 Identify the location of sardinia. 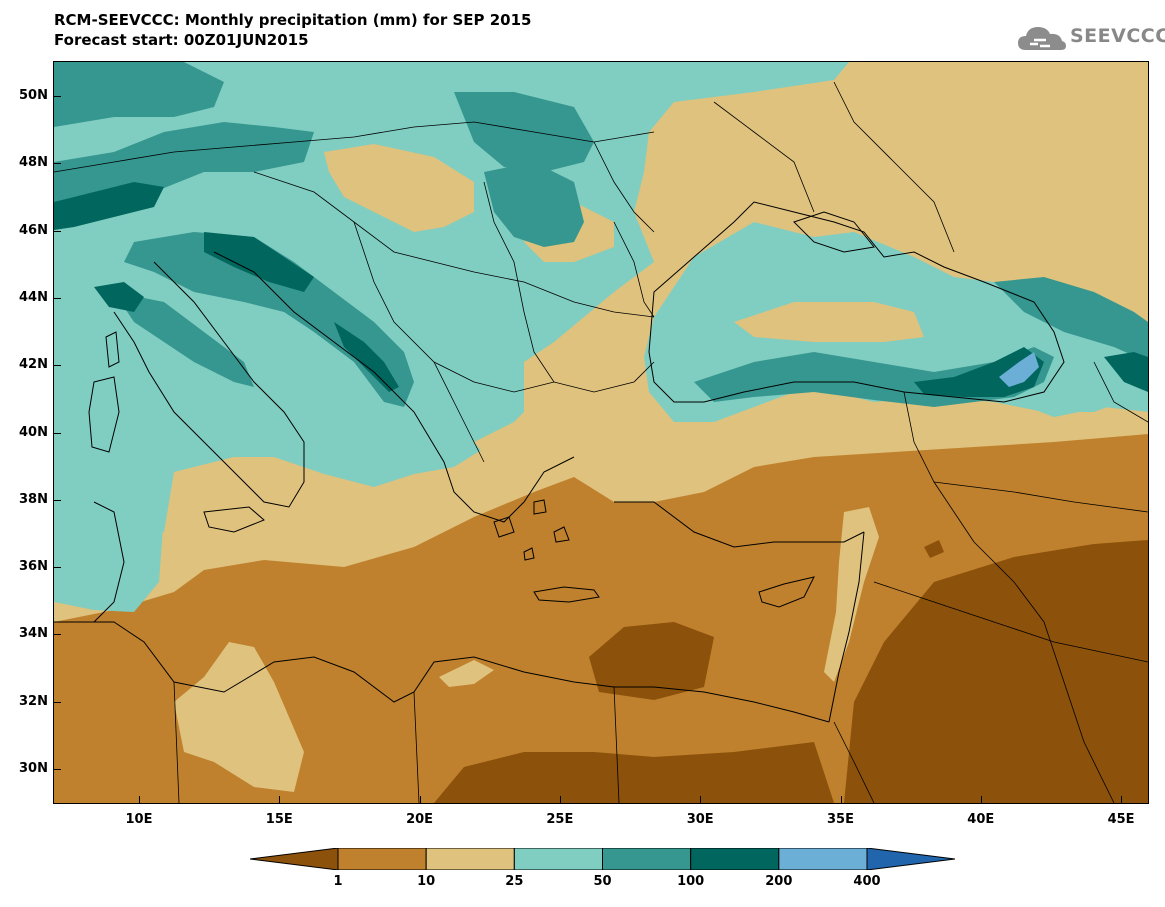
(104, 414).